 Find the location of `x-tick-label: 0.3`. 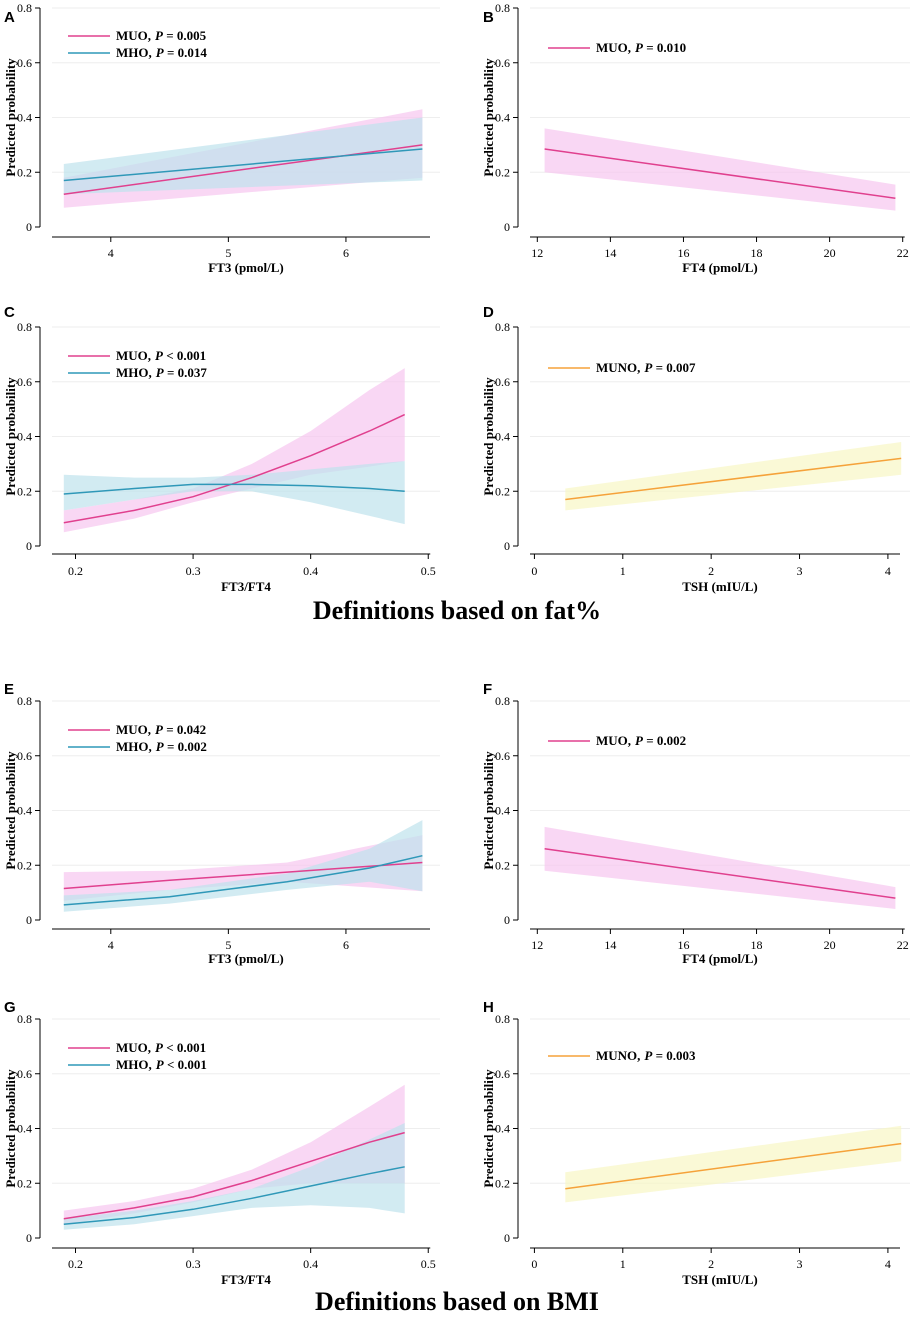

x-tick-label: 0.3 is located at coordinates (193, 1264).